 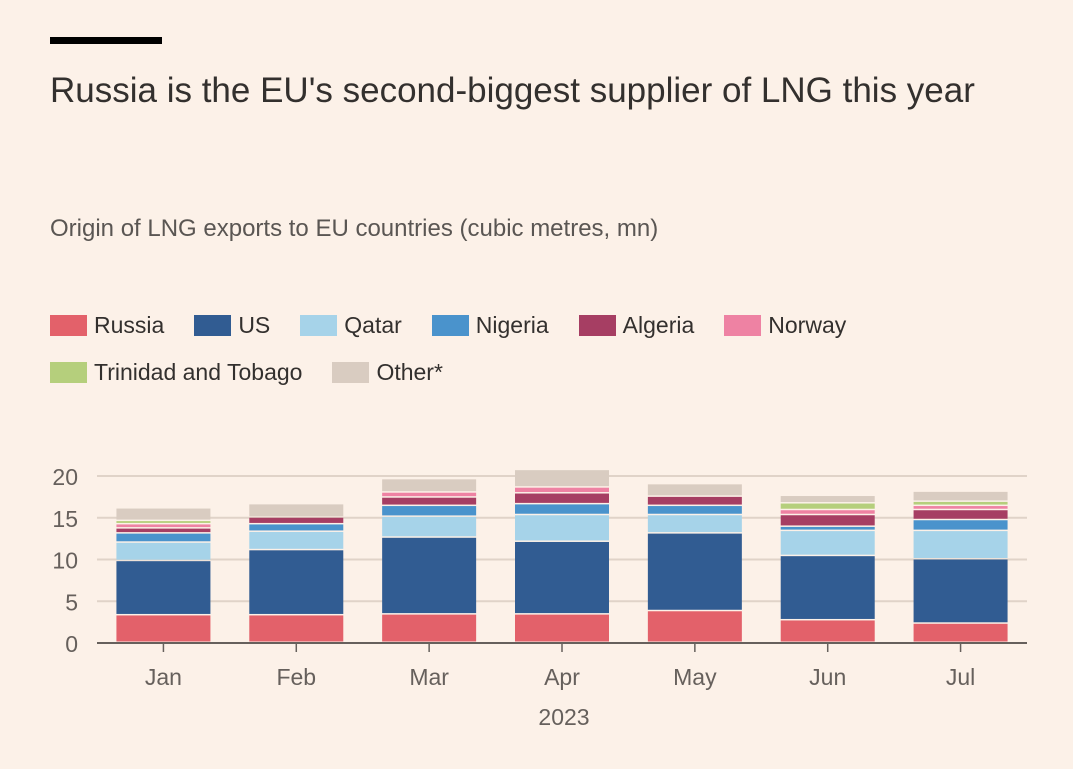 What do you see at coordinates (296, 540) in the screenshot?
I see `bar-feb-qatar` at bounding box center [296, 540].